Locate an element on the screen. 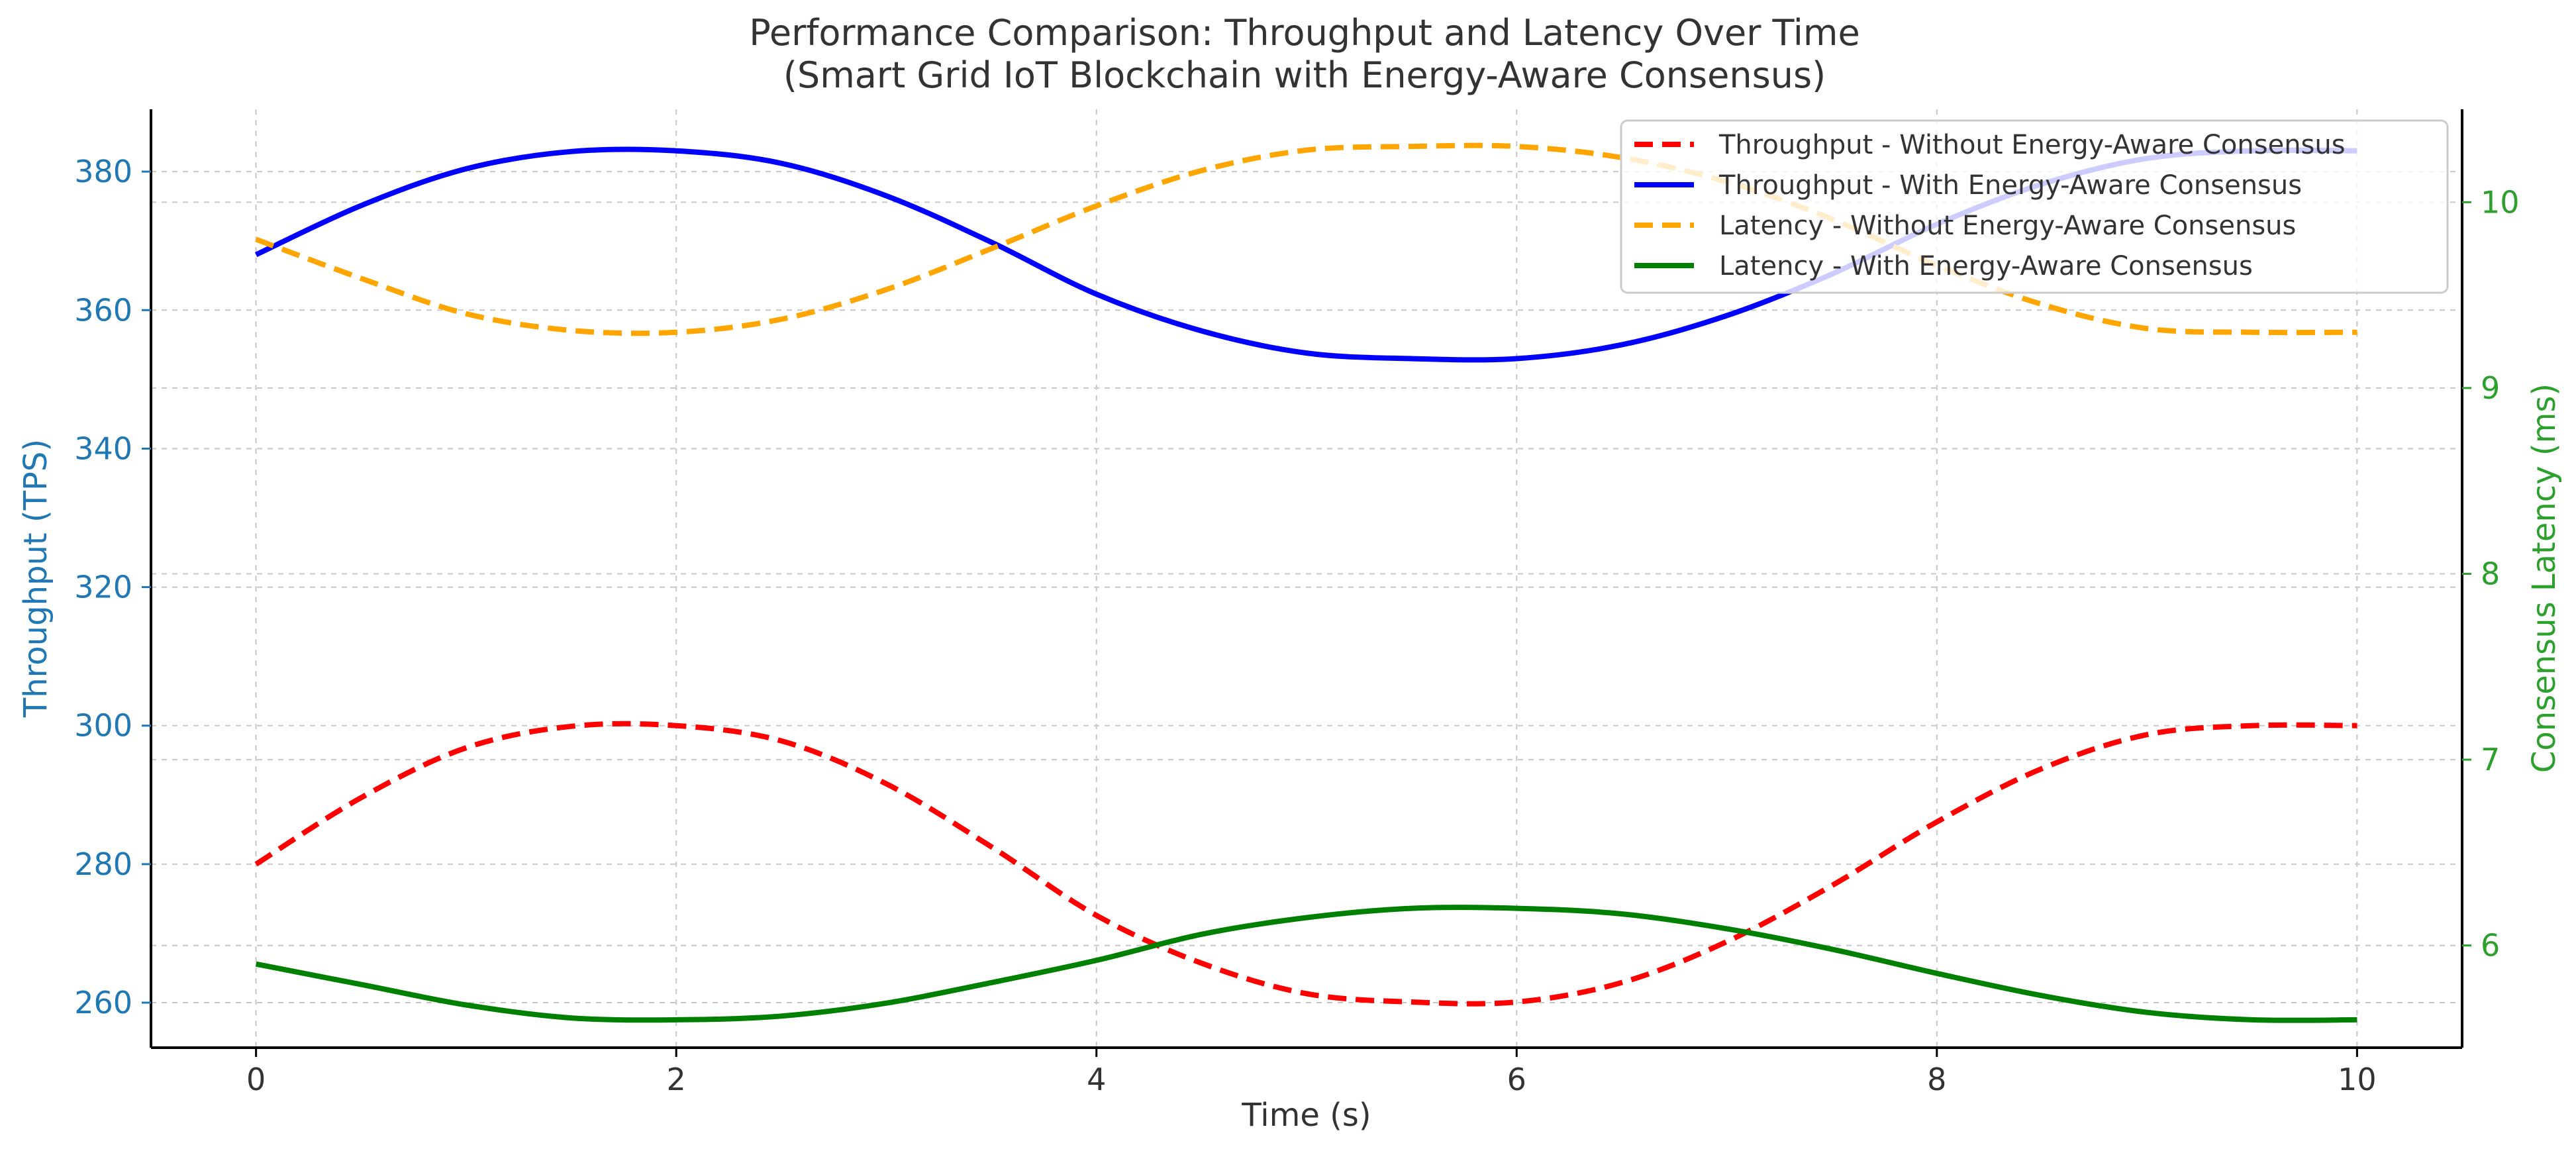  right-tick-label: 6 is located at coordinates (2490, 946).